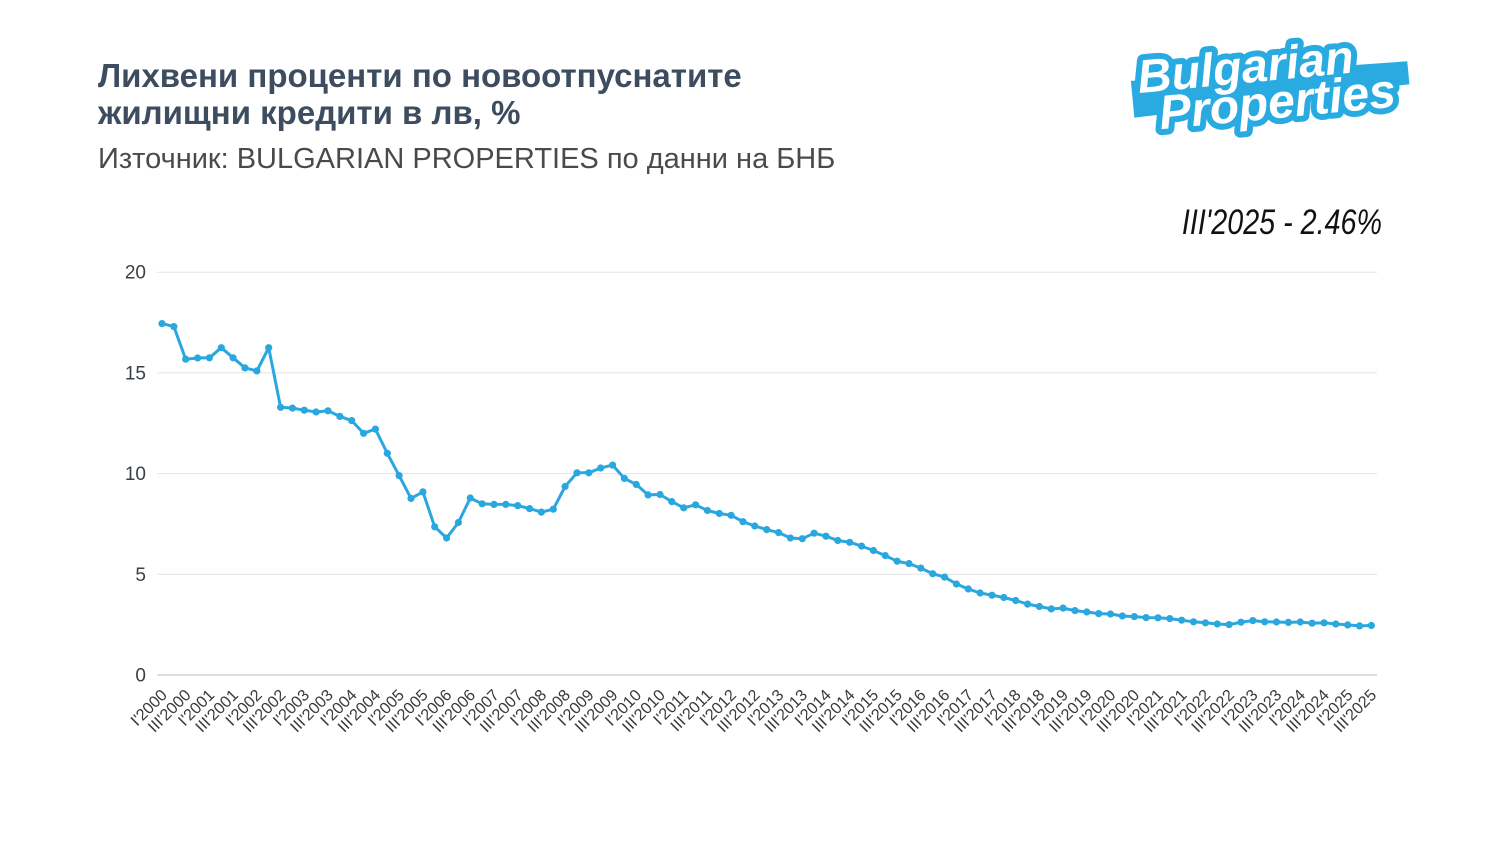 Image resolution: width=1500 pixels, height=844 pixels. I want to click on svg-text: 15, so click(135, 373).